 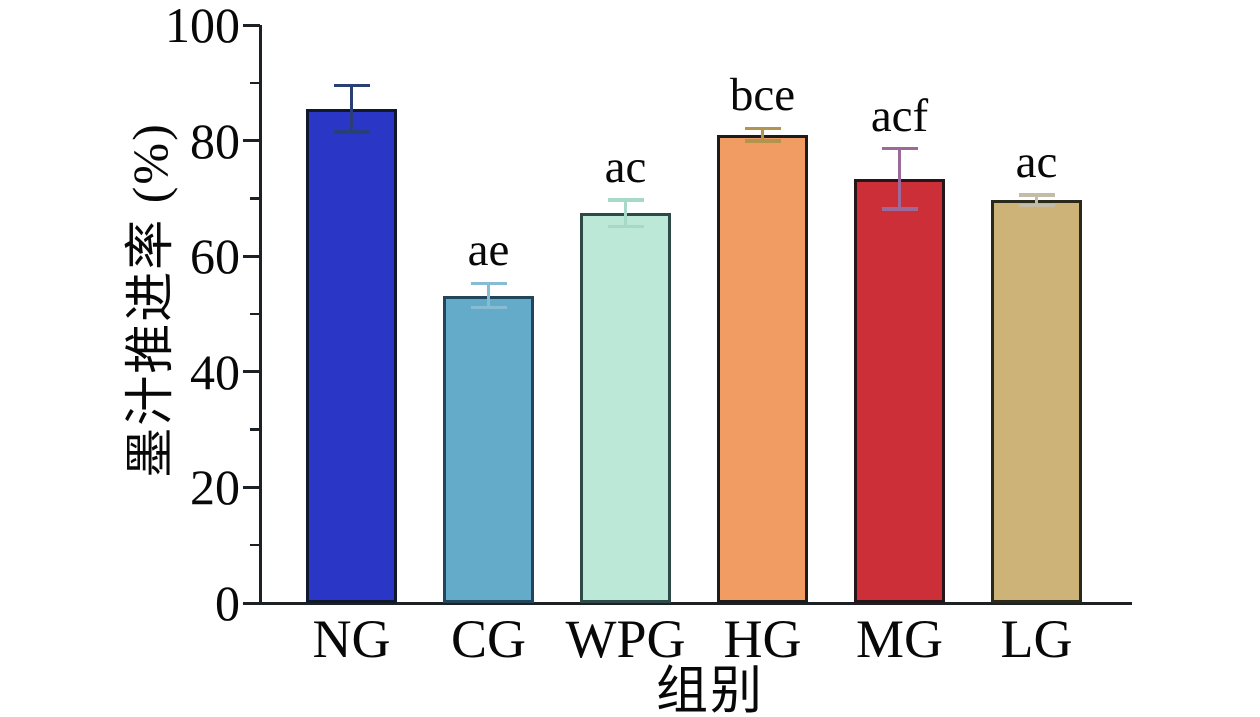 I want to click on y-tick-label: 0, so click(x=227, y=603).